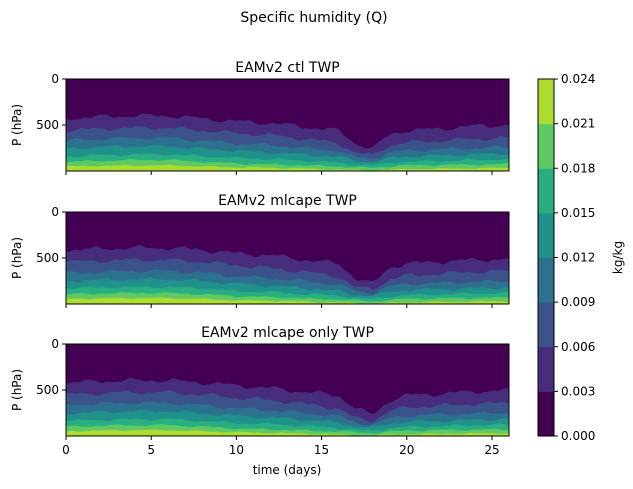 This screenshot has width=633, height=489. Describe the element at coordinates (578, 347) in the screenshot. I see `colorbar-tick-label: 0.006` at that location.